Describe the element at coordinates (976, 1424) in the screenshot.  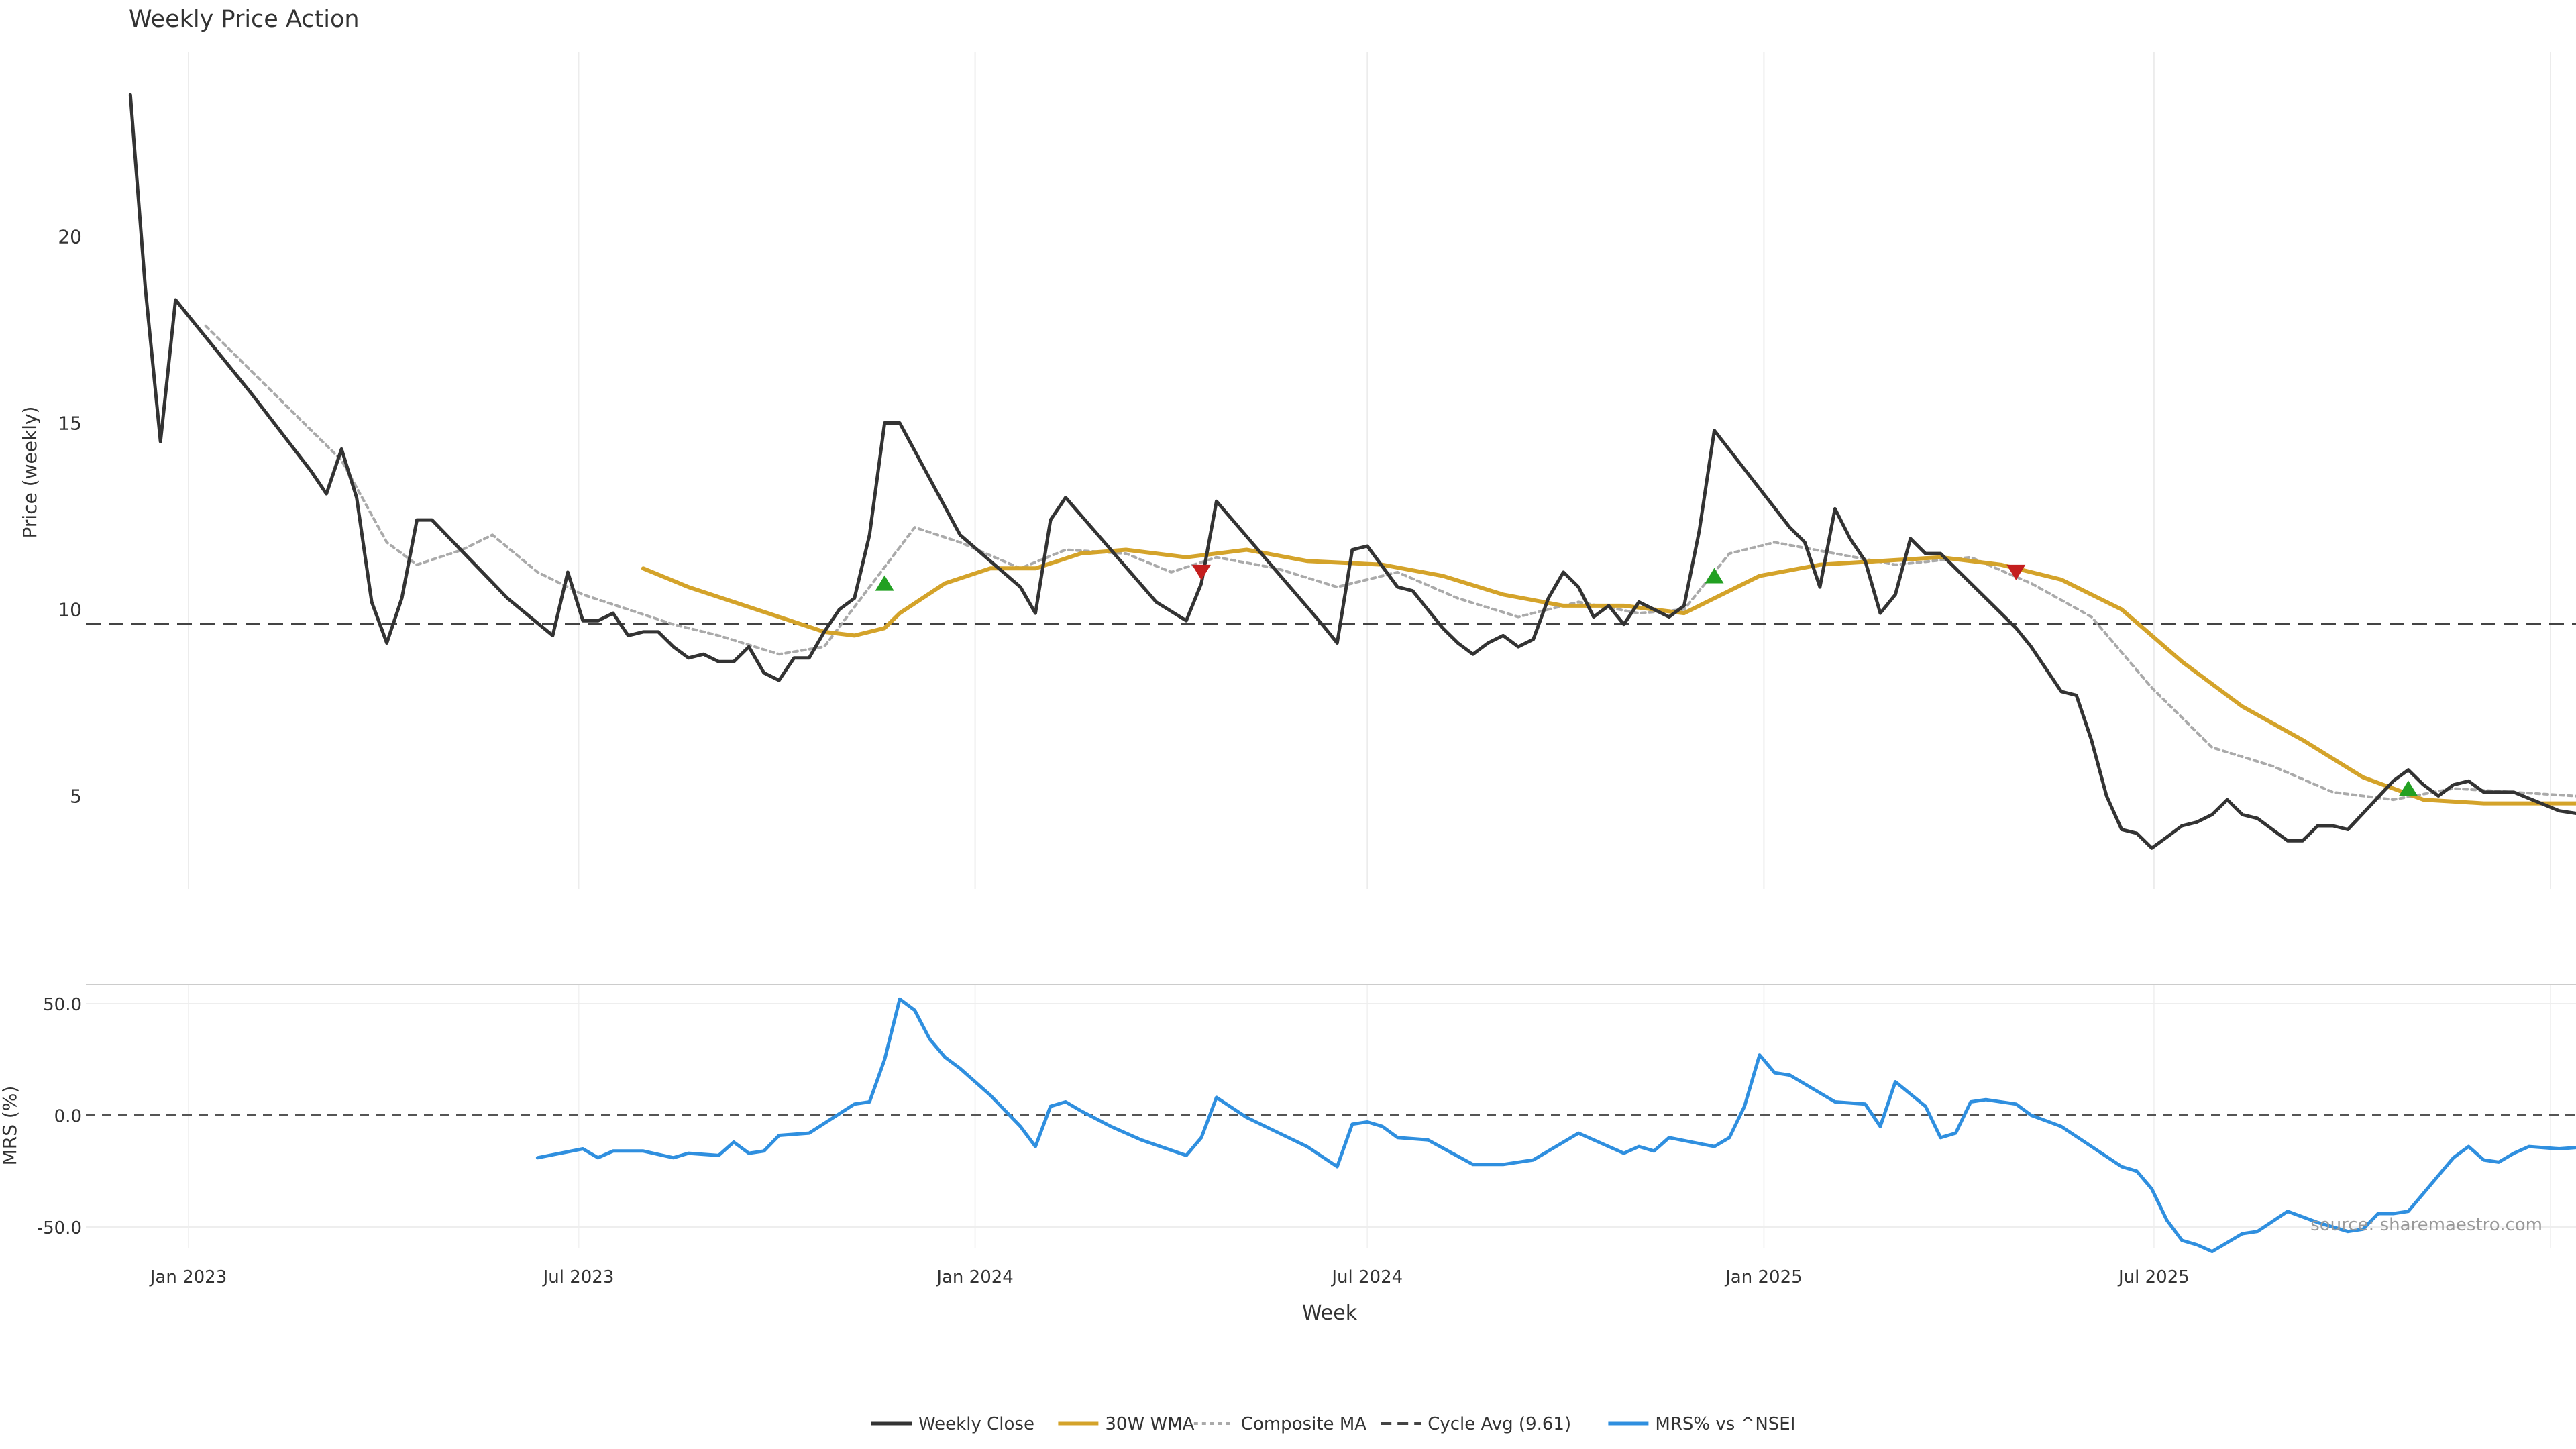
I see `legend-label-weekly-close: Weekly Close` at that location.